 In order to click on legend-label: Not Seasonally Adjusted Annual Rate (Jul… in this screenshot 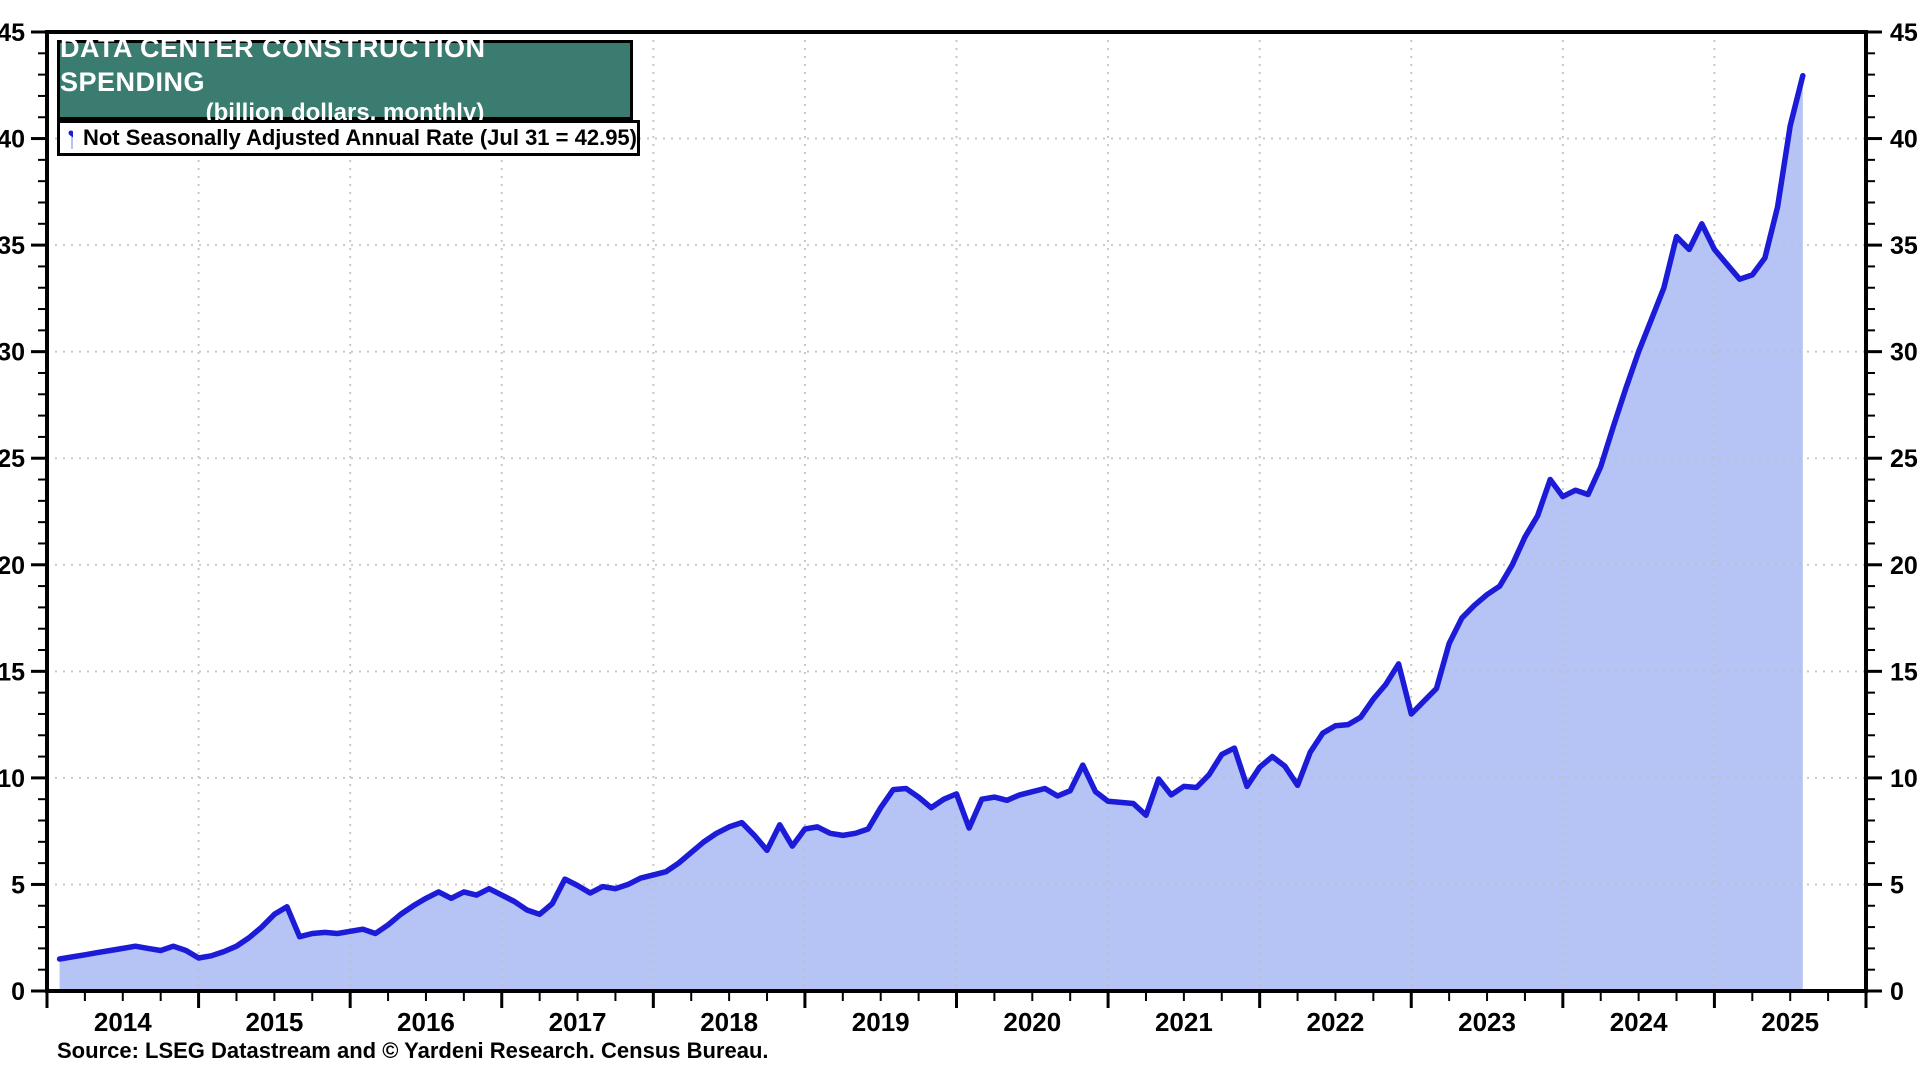, I will do `click(359, 137)`.